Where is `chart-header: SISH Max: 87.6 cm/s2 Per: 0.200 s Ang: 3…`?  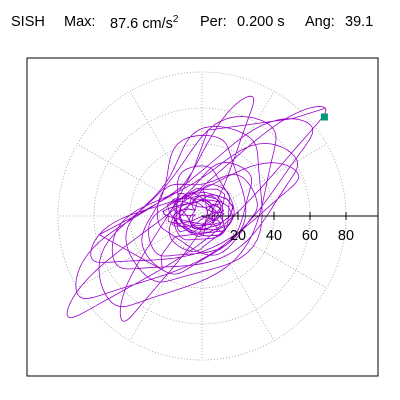
chart-header: SISH Max: 87.6 cm/s2 Per: 0.200 s Ang: 3… is located at coordinates (200, 26).